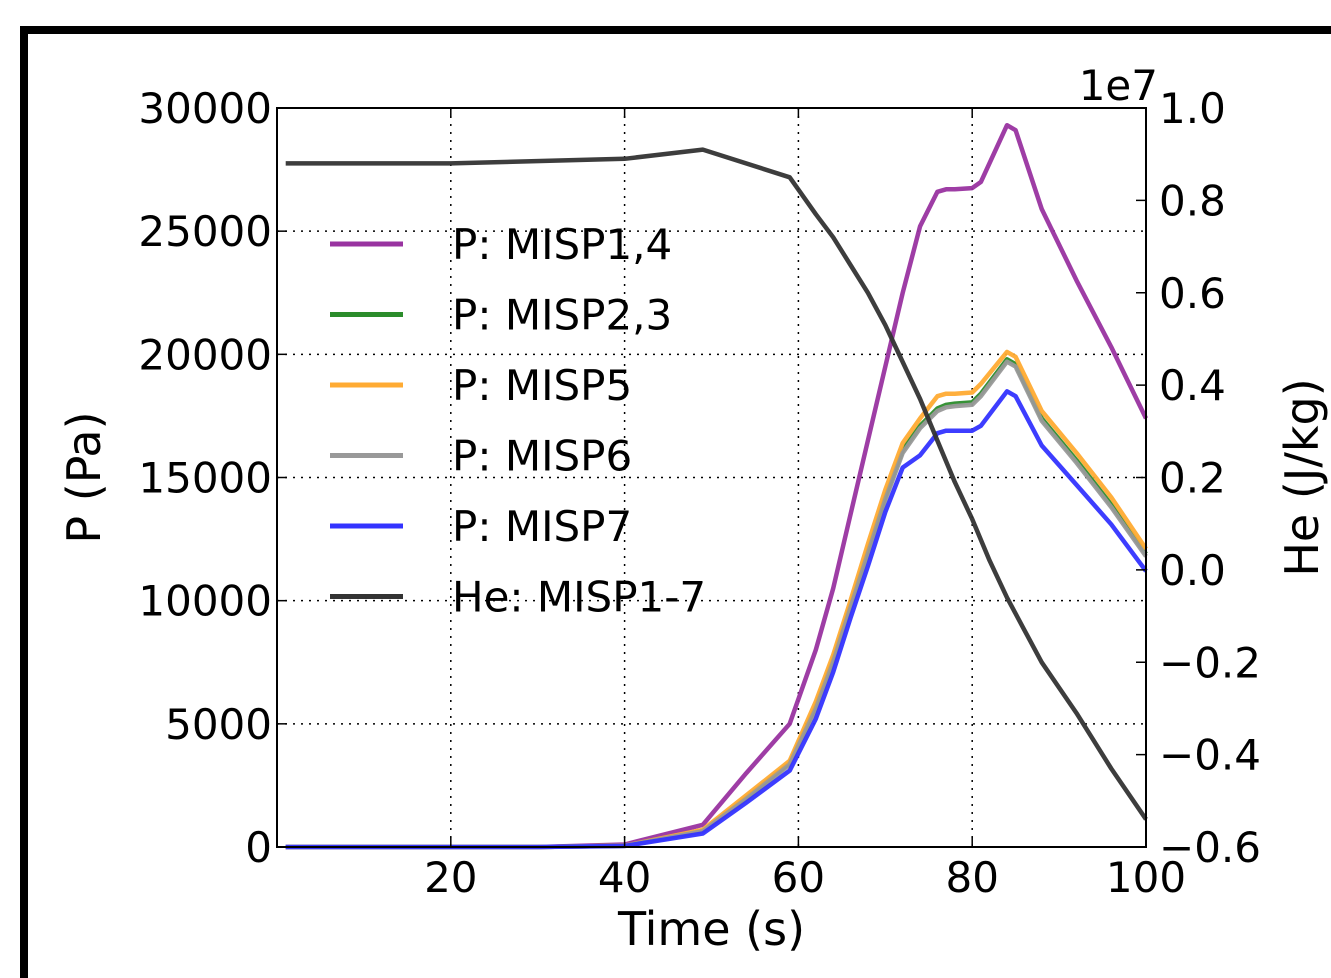  What do you see at coordinates (1192, 478) in the screenshot?
I see `y2-tick-label: 0.2` at bounding box center [1192, 478].